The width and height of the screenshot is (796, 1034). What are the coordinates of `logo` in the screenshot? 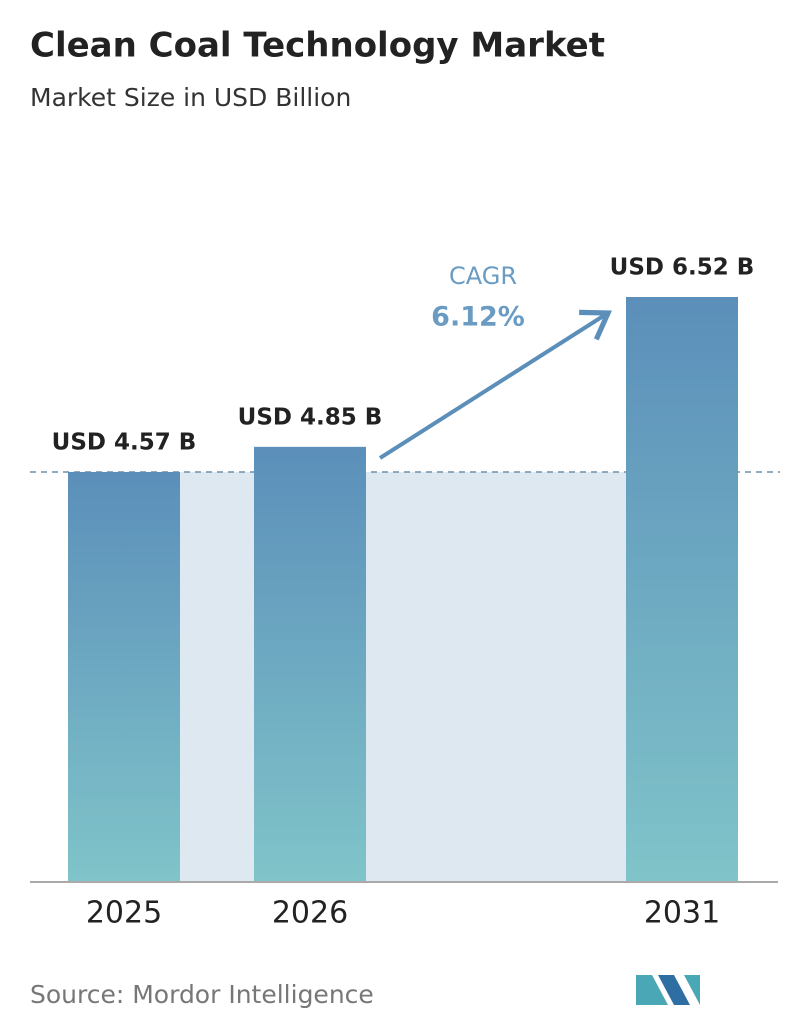 It's located at (668, 990).